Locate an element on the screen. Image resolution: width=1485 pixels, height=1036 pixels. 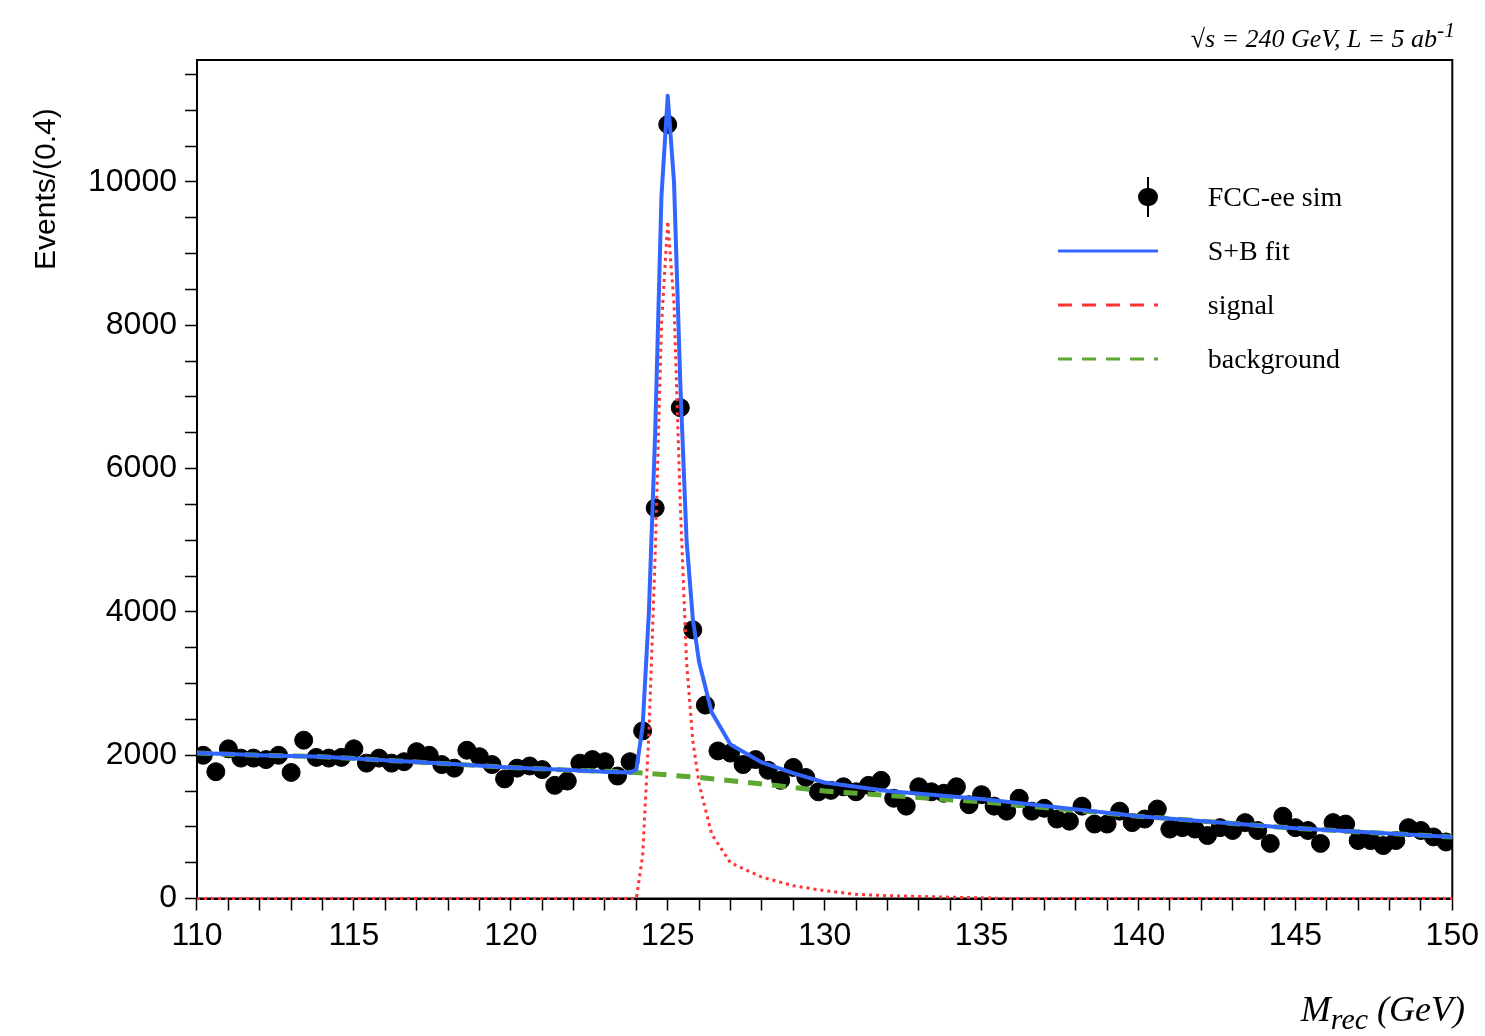
x-tick-label: 120 is located at coordinates (511, 933).